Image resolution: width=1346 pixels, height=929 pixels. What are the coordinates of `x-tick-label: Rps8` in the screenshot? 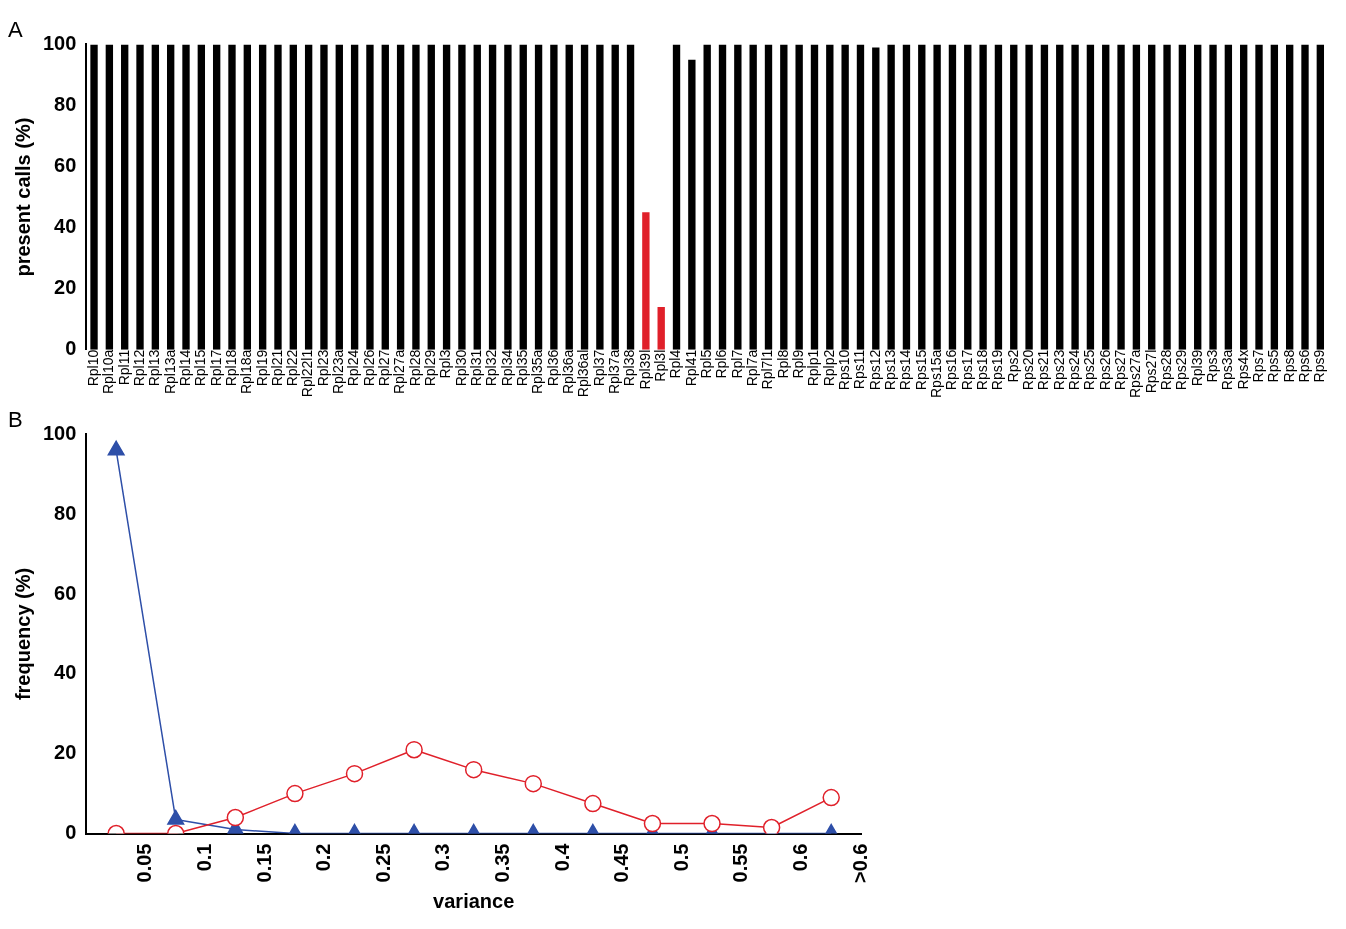 It's located at (1288, 366).